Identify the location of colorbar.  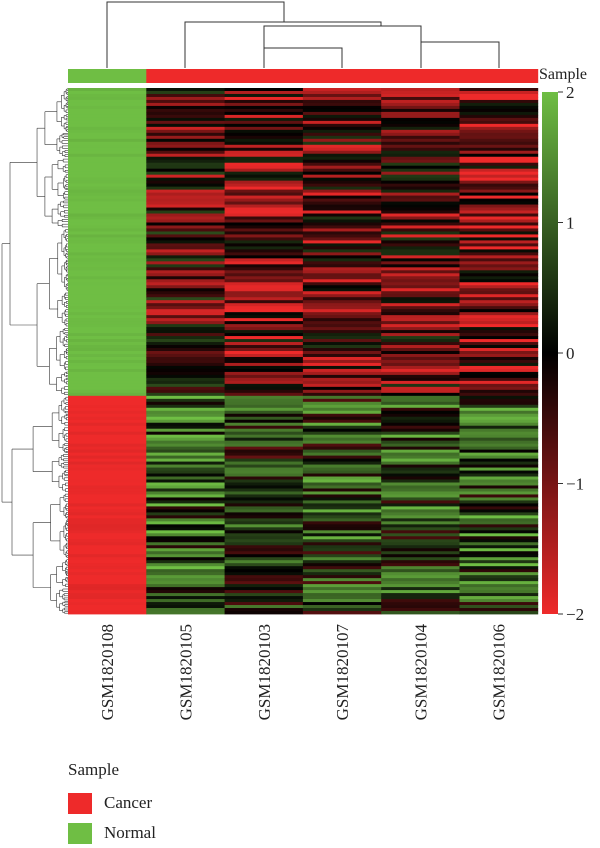
(550, 353).